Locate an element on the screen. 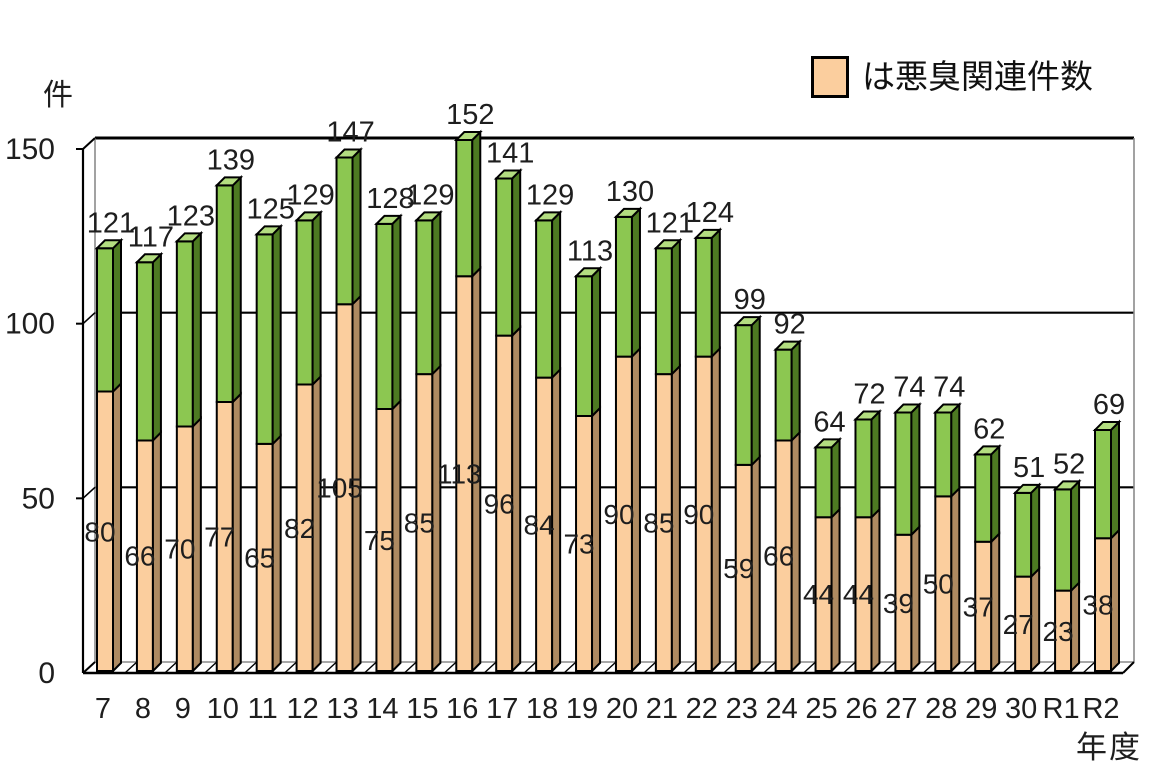  odor-value-label: 105 is located at coordinates (339, 488).